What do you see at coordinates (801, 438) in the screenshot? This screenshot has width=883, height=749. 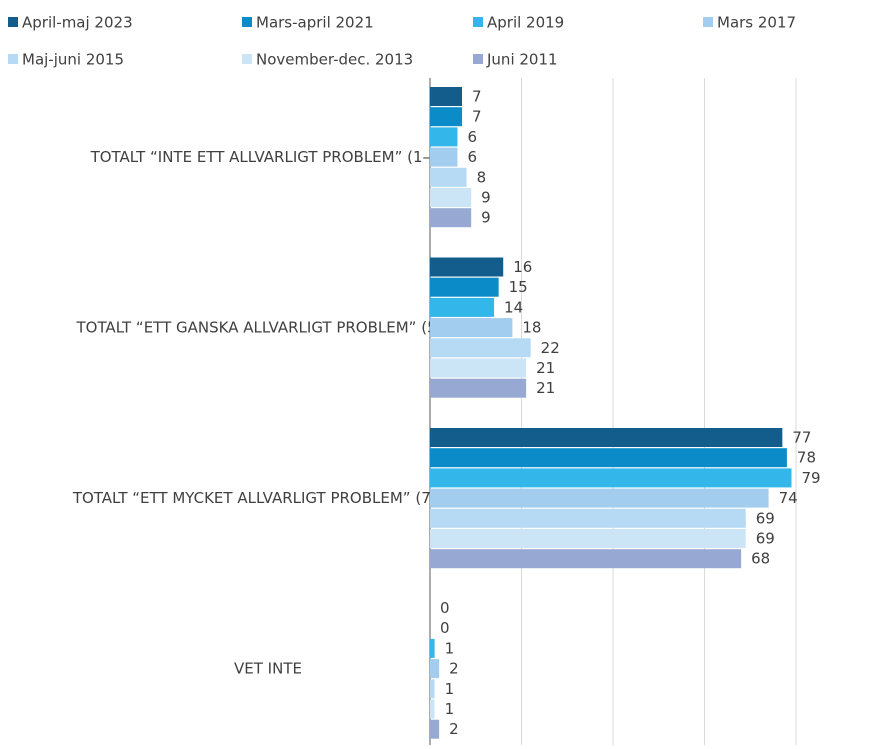 I see `value-label: 77` at bounding box center [801, 438].